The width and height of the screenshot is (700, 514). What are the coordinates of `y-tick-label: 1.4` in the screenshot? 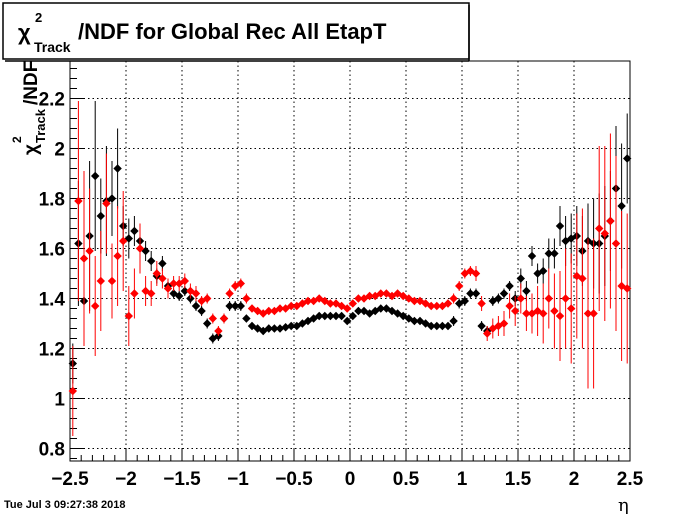 It's located at (52, 300).